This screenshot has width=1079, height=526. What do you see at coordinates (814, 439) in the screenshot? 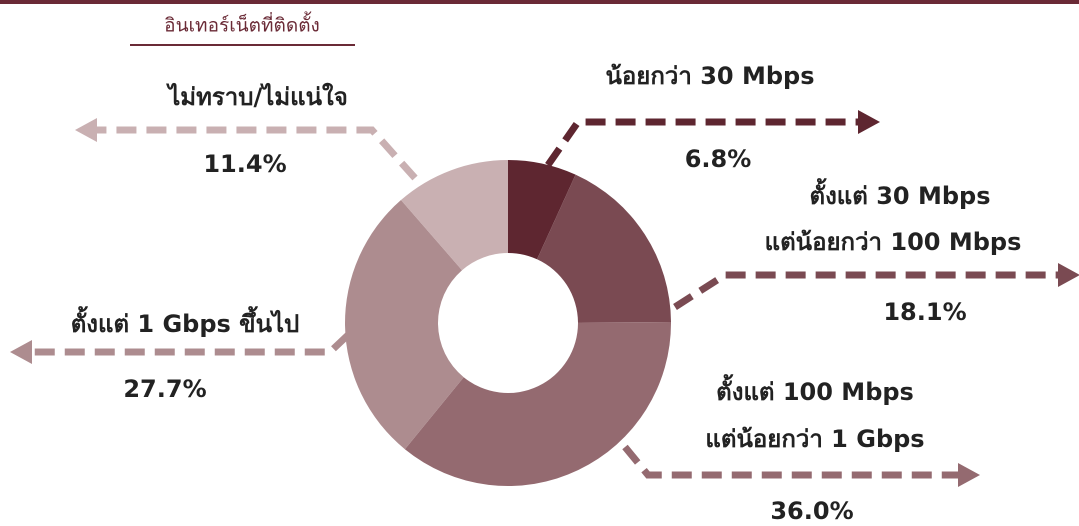
I see `slice-label: แต่น้อยกว่า 1 Gbps` at bounding box center [814, 439].